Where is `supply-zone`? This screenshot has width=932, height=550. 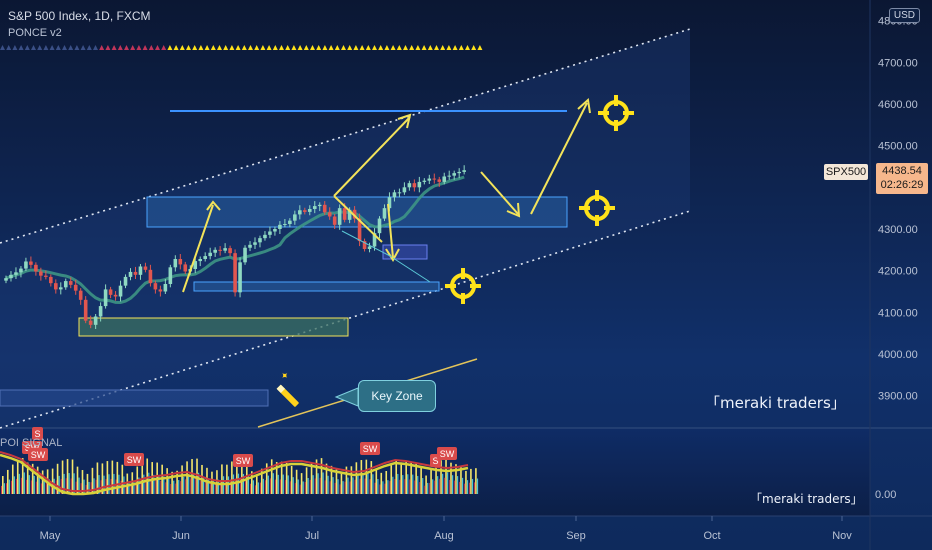
supply-zone is located at coordinates (357, 212).